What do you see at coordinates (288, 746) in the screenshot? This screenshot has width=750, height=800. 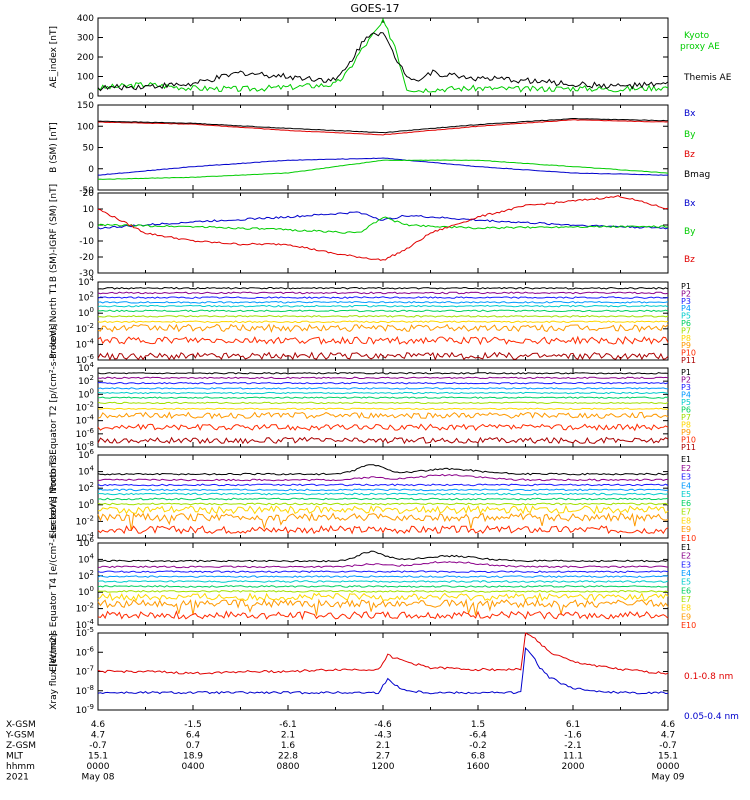 I see `footer-value: 1.6` at bounding box center [288, 746].